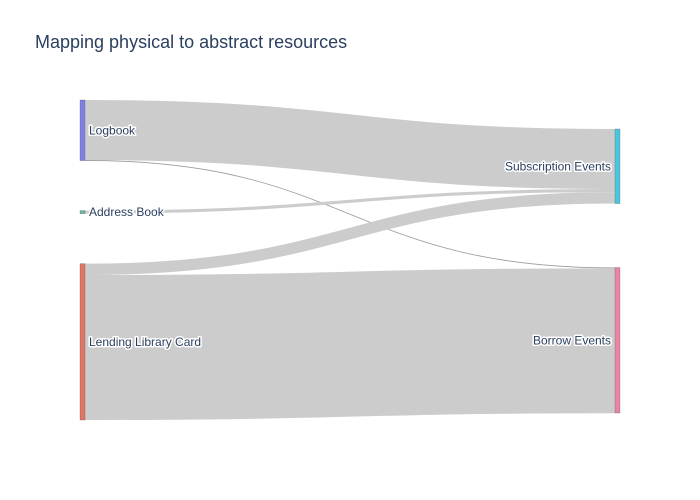 This screenshot has height=500, width=700. What do you see at coordinates (350, 234) in the screenshot?
I see `link-lending-library-card-to-subscription-events` at bounding box center [350, 234].